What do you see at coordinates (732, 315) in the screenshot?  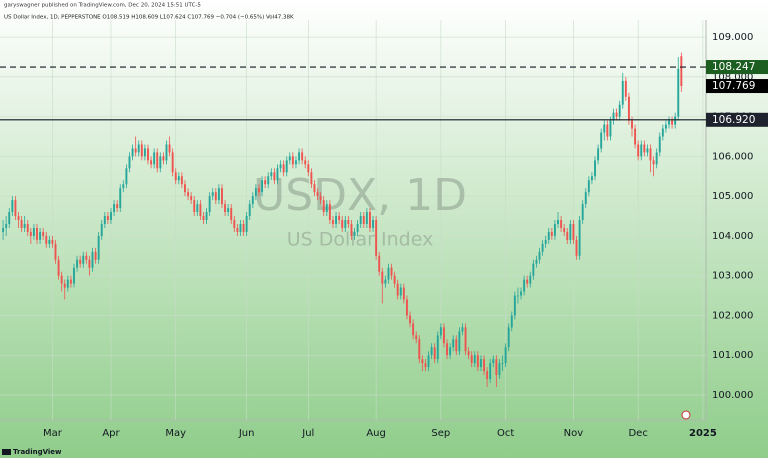 I see `y-tick-label: 102.000` at bounding box center [732, 315].